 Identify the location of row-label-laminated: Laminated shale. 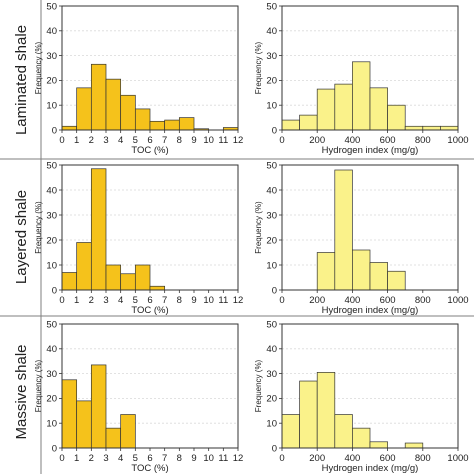
(21, 80).